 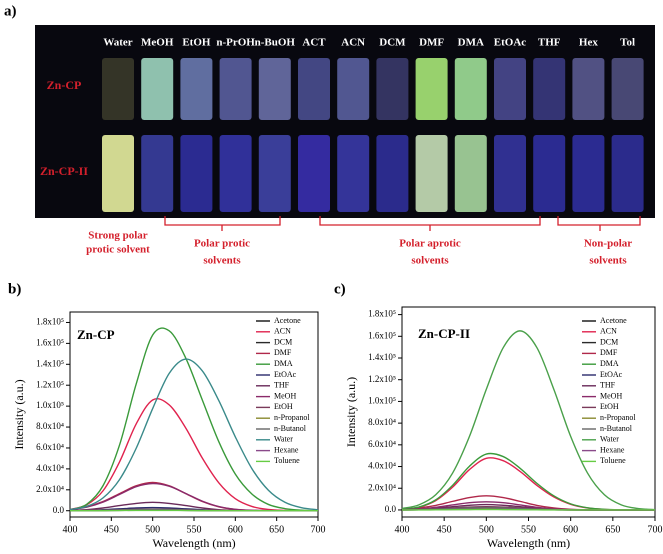 I want to click on solvent-label: EtOH, so click(x=196, y=43).